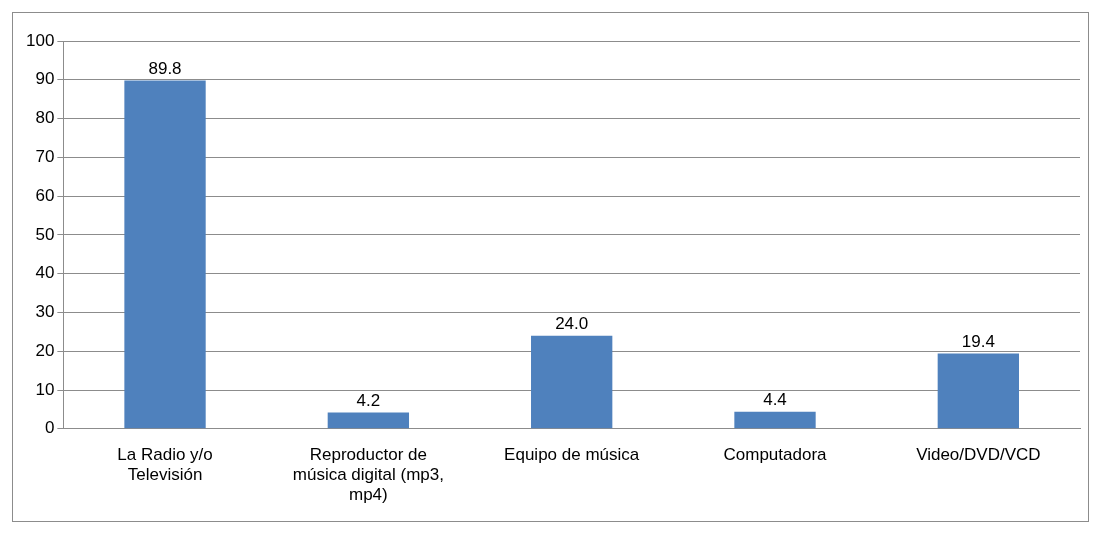 The image size is (1101, 534). What do you see at coordinates (165, 68) in the screenshot?
I see `data-label: 89.8` at bounding box center [165, 68].